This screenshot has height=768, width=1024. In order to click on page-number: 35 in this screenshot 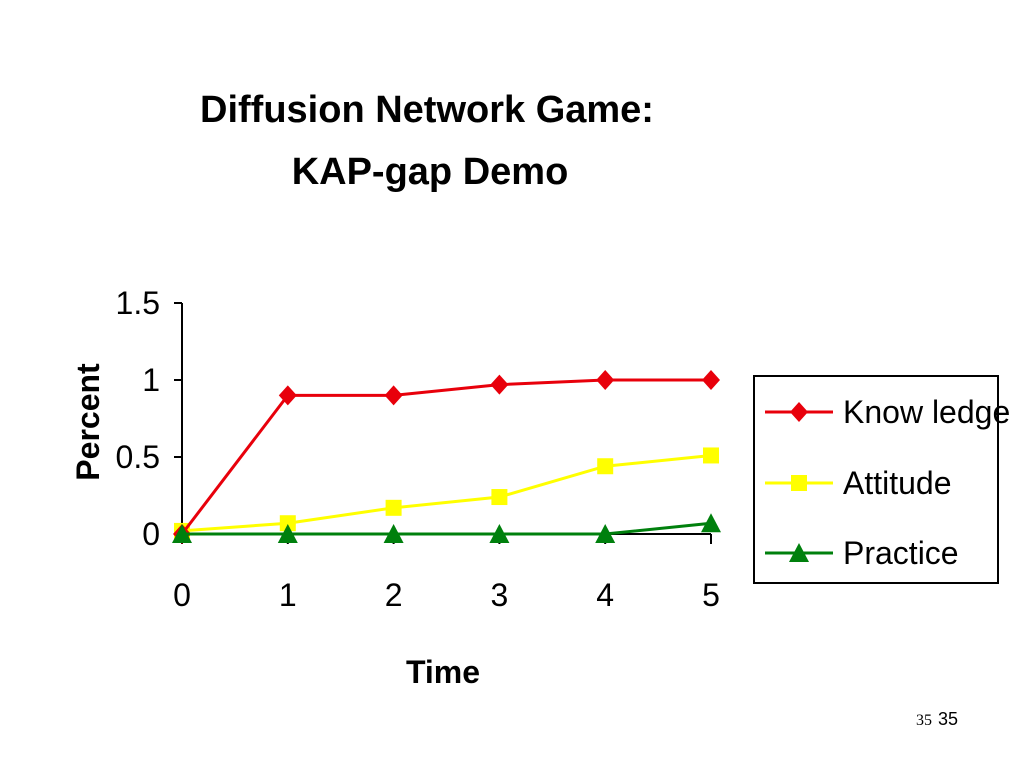, I will do `click(948, 719)`.